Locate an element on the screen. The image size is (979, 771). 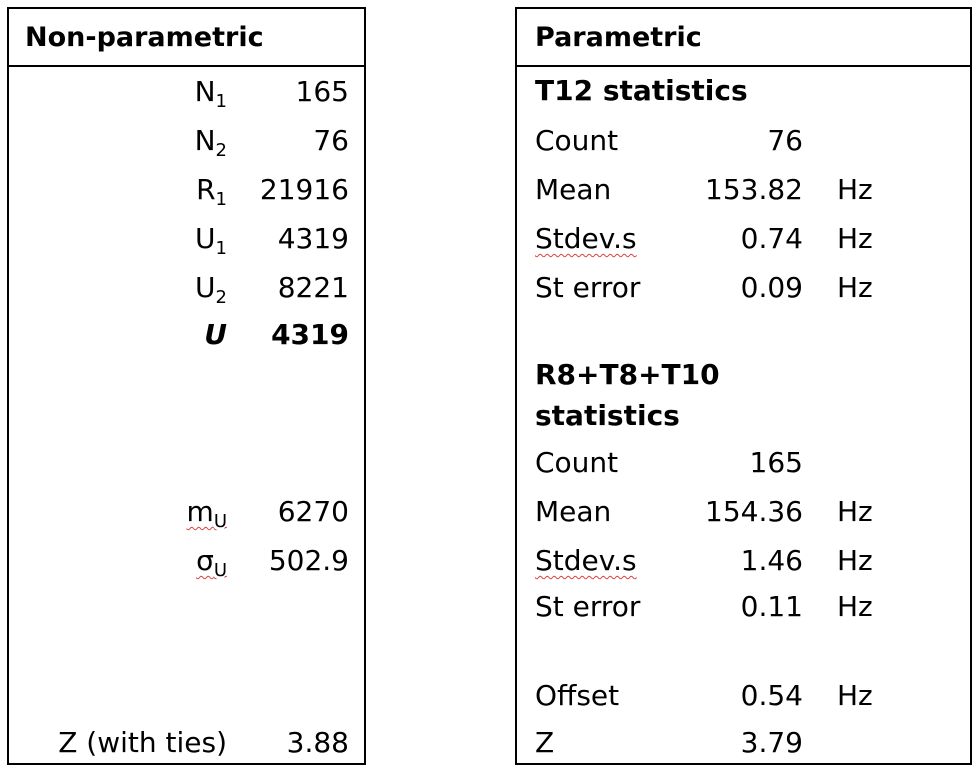
t12-stdev-label: Stdev.s is located at coordinates (586, 239).